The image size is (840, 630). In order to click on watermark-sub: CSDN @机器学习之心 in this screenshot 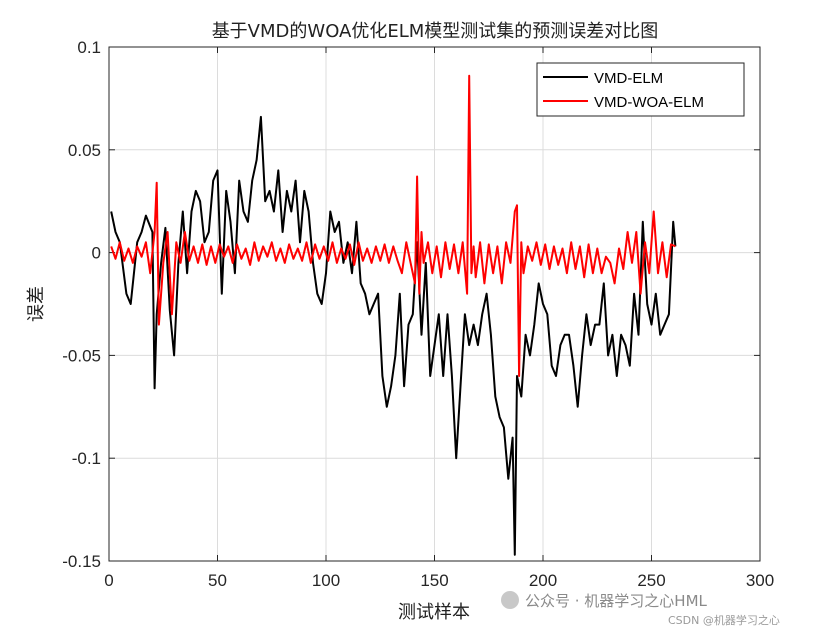, I will do `click(724, 620)`.